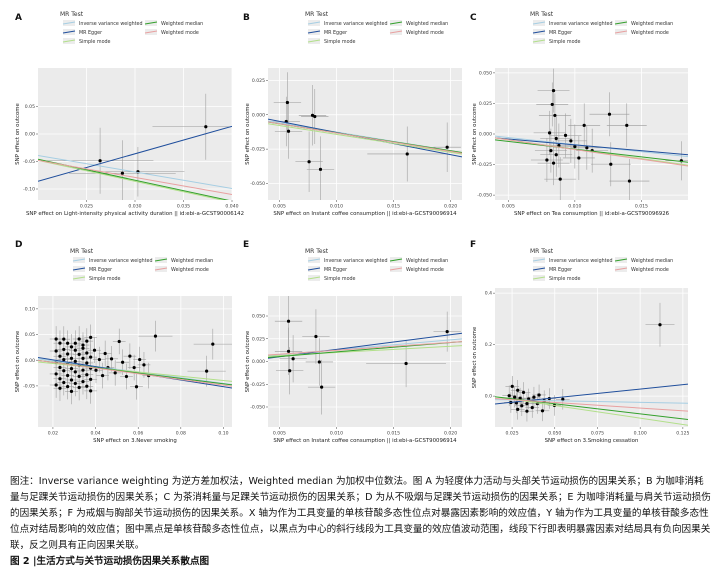 This screenshot has width=721, height=581. I want to click on legend-item: Inverse variance weighted, so click(102, 23).